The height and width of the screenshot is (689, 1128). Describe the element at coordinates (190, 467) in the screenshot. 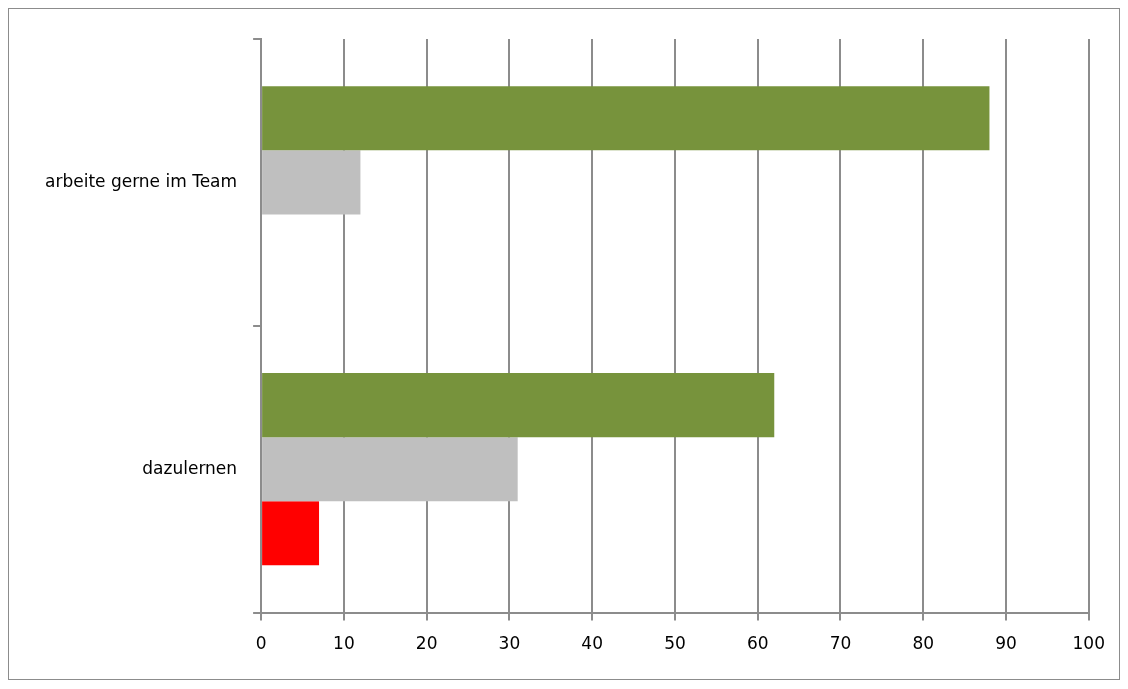

I see `y-tick-label: dazulernen` at that location.